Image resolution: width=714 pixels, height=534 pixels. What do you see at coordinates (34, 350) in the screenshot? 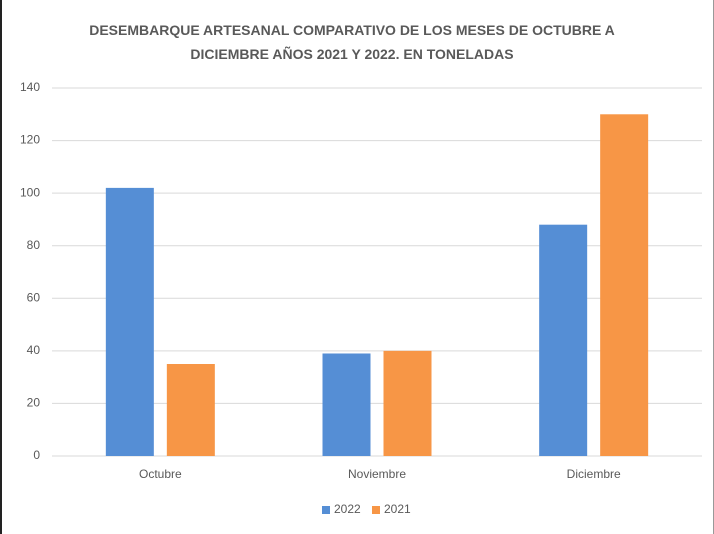
I see `y-tick-label: 40` at bounding box center [34, 350].